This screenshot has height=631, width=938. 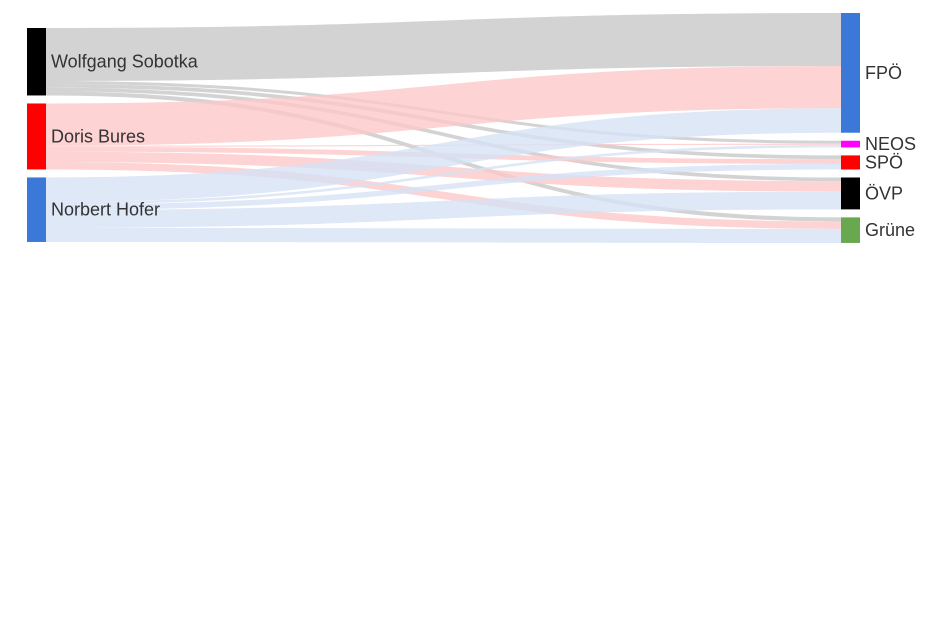 I want to click on node-neos, so click(x=850, y=144).